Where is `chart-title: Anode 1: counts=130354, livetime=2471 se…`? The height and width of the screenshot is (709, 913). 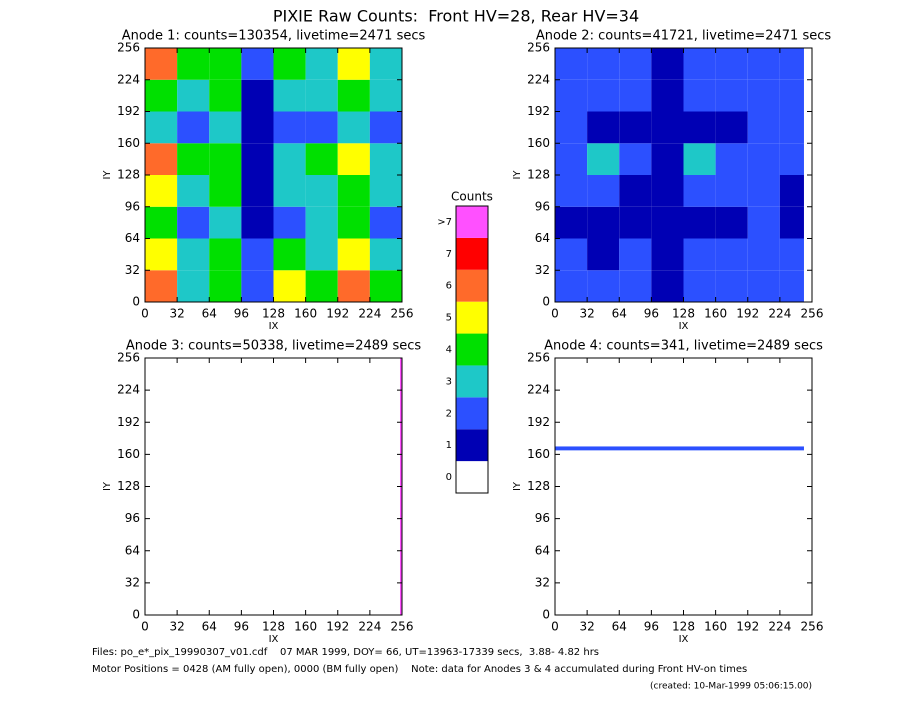
chart-title: Anode 1: counts=130354, livetime=2471 se… is located at coordinates (274, 36).